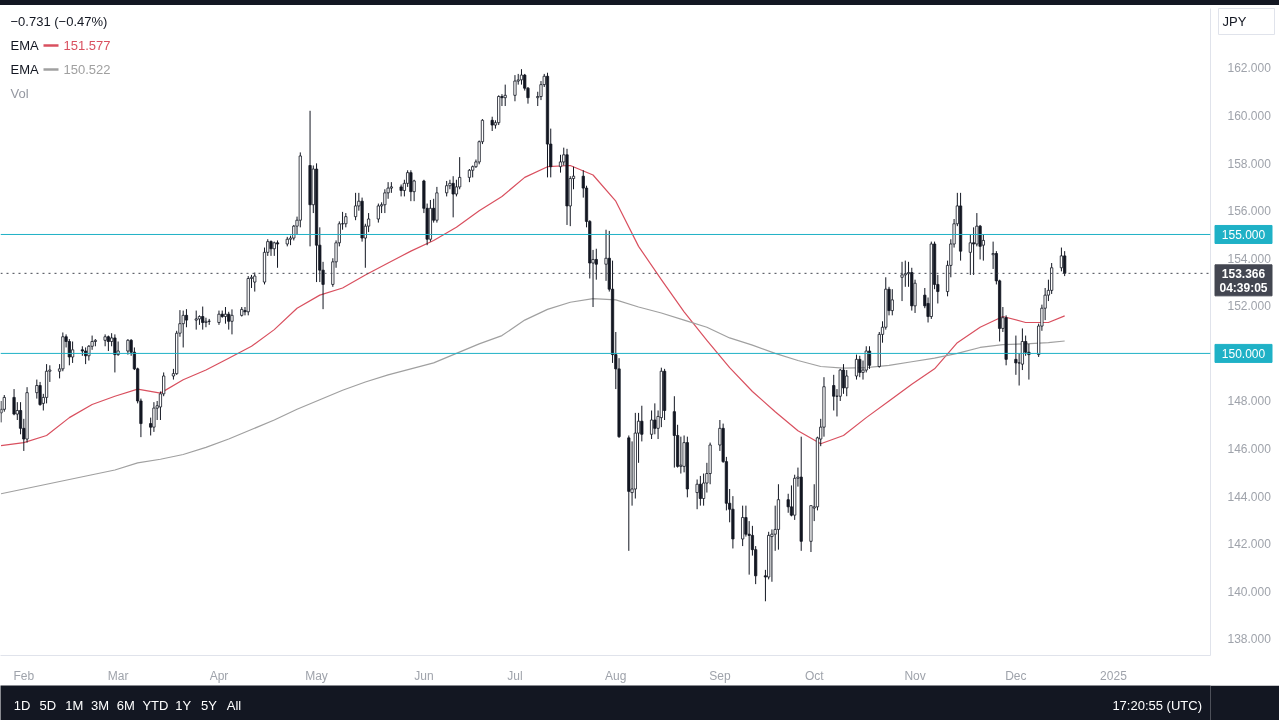  I want to click on y-tick-label: 156.000, so click(1249, 211).